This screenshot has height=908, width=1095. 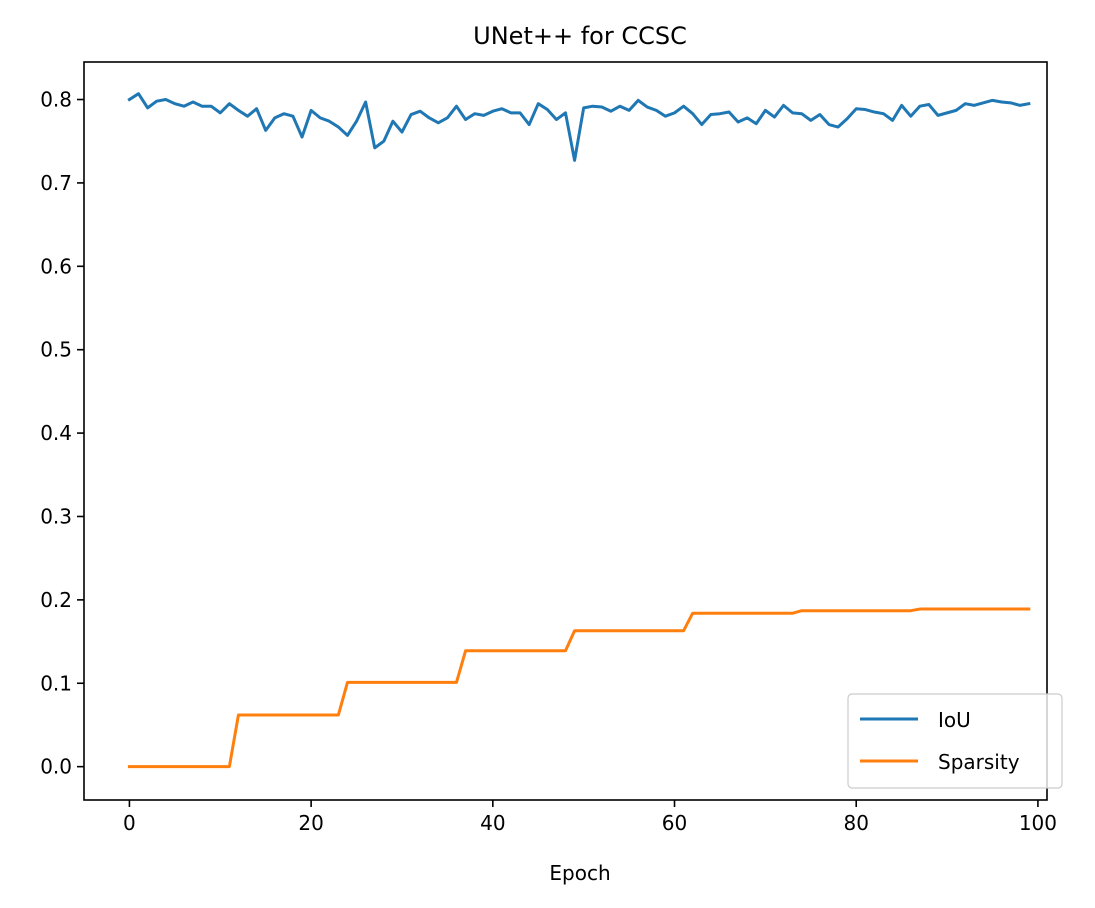 I want to click on series-line-sparsity, so click(x=579, y=688).